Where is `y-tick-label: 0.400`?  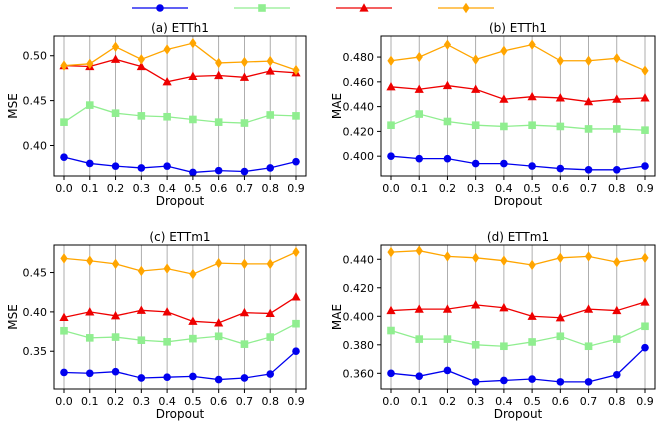 y-tick-label: 0.400 is located at coordinates (359, 316).